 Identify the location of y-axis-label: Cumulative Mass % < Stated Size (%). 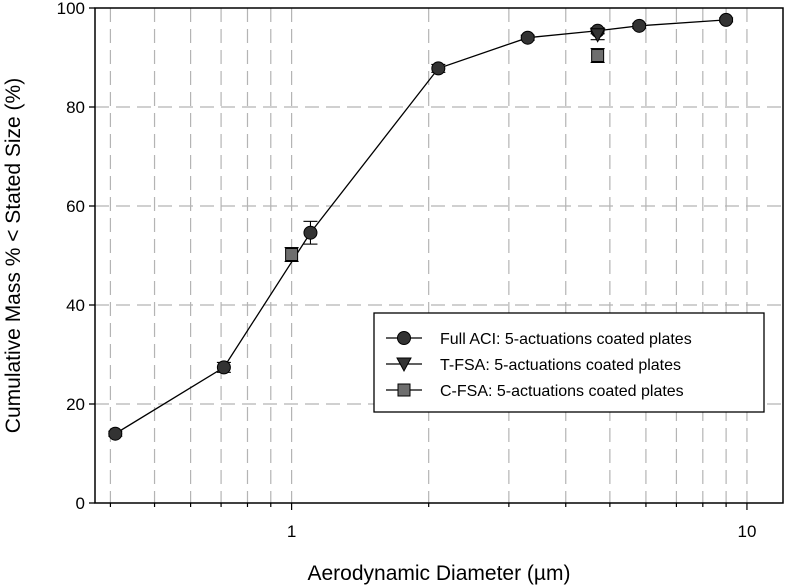
(13, 255).